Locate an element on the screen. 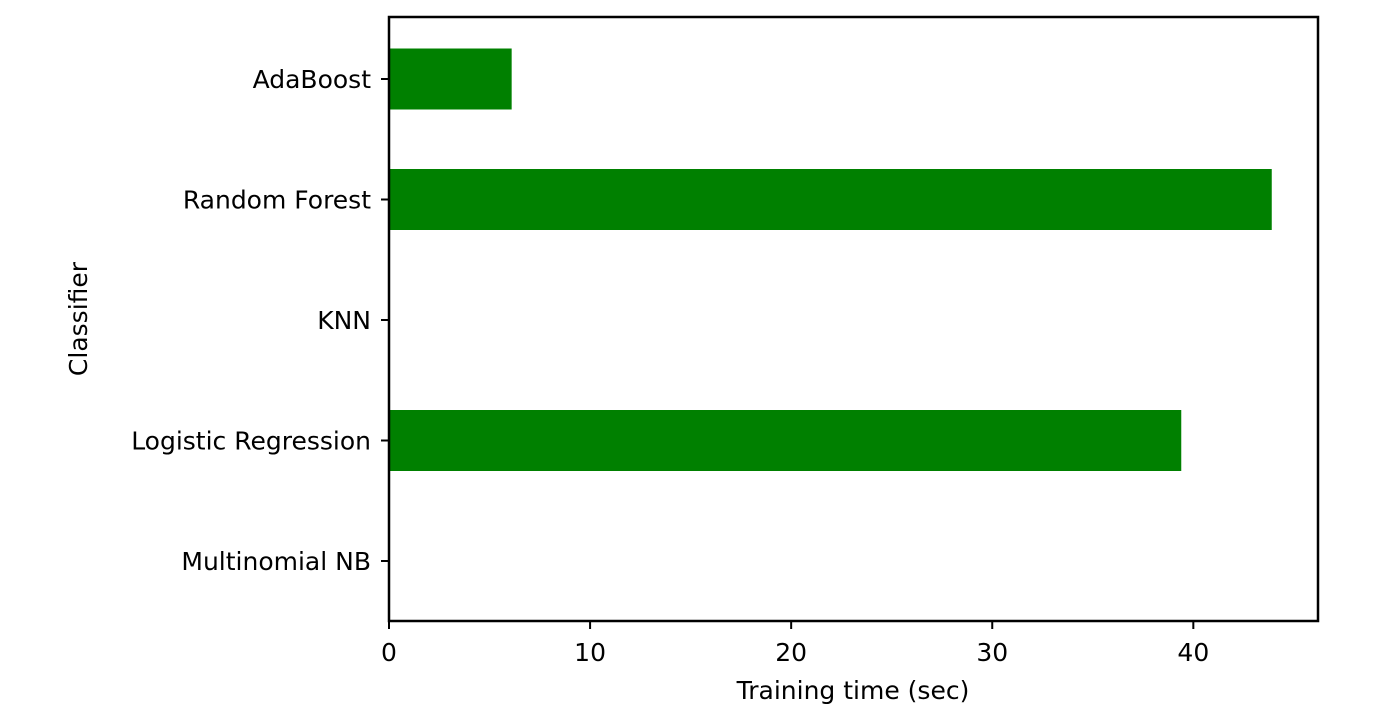 Image resolution: width=1400 pixels, height=728 pixels. x-tick-label: 0 is located at coordinates (389, 652).